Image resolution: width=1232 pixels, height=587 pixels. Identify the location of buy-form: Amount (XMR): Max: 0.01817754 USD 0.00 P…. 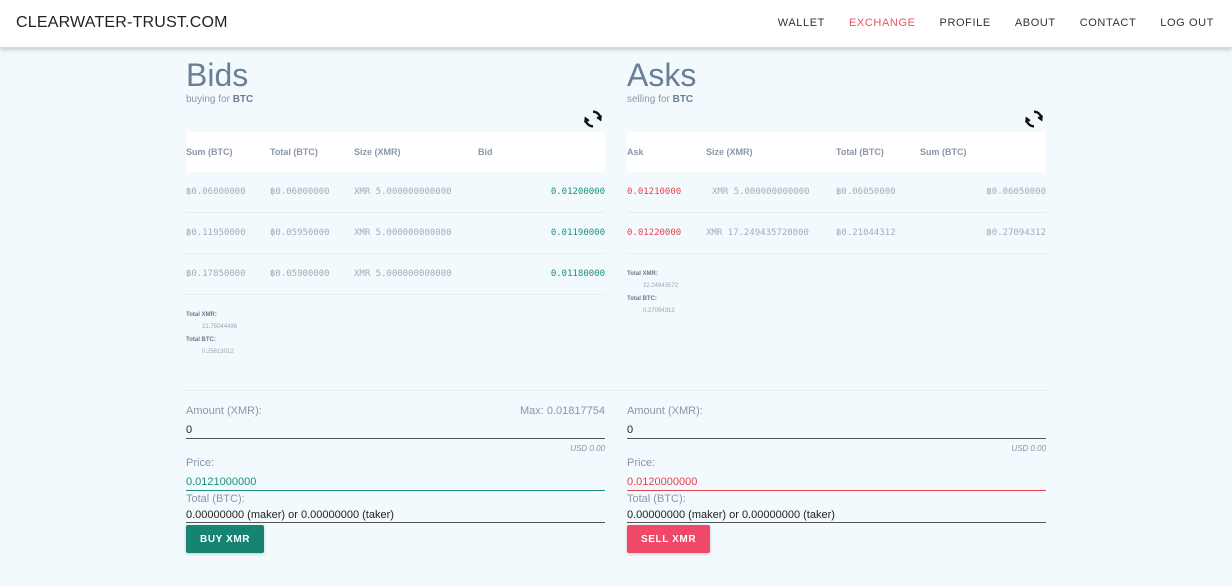
(395, 479).